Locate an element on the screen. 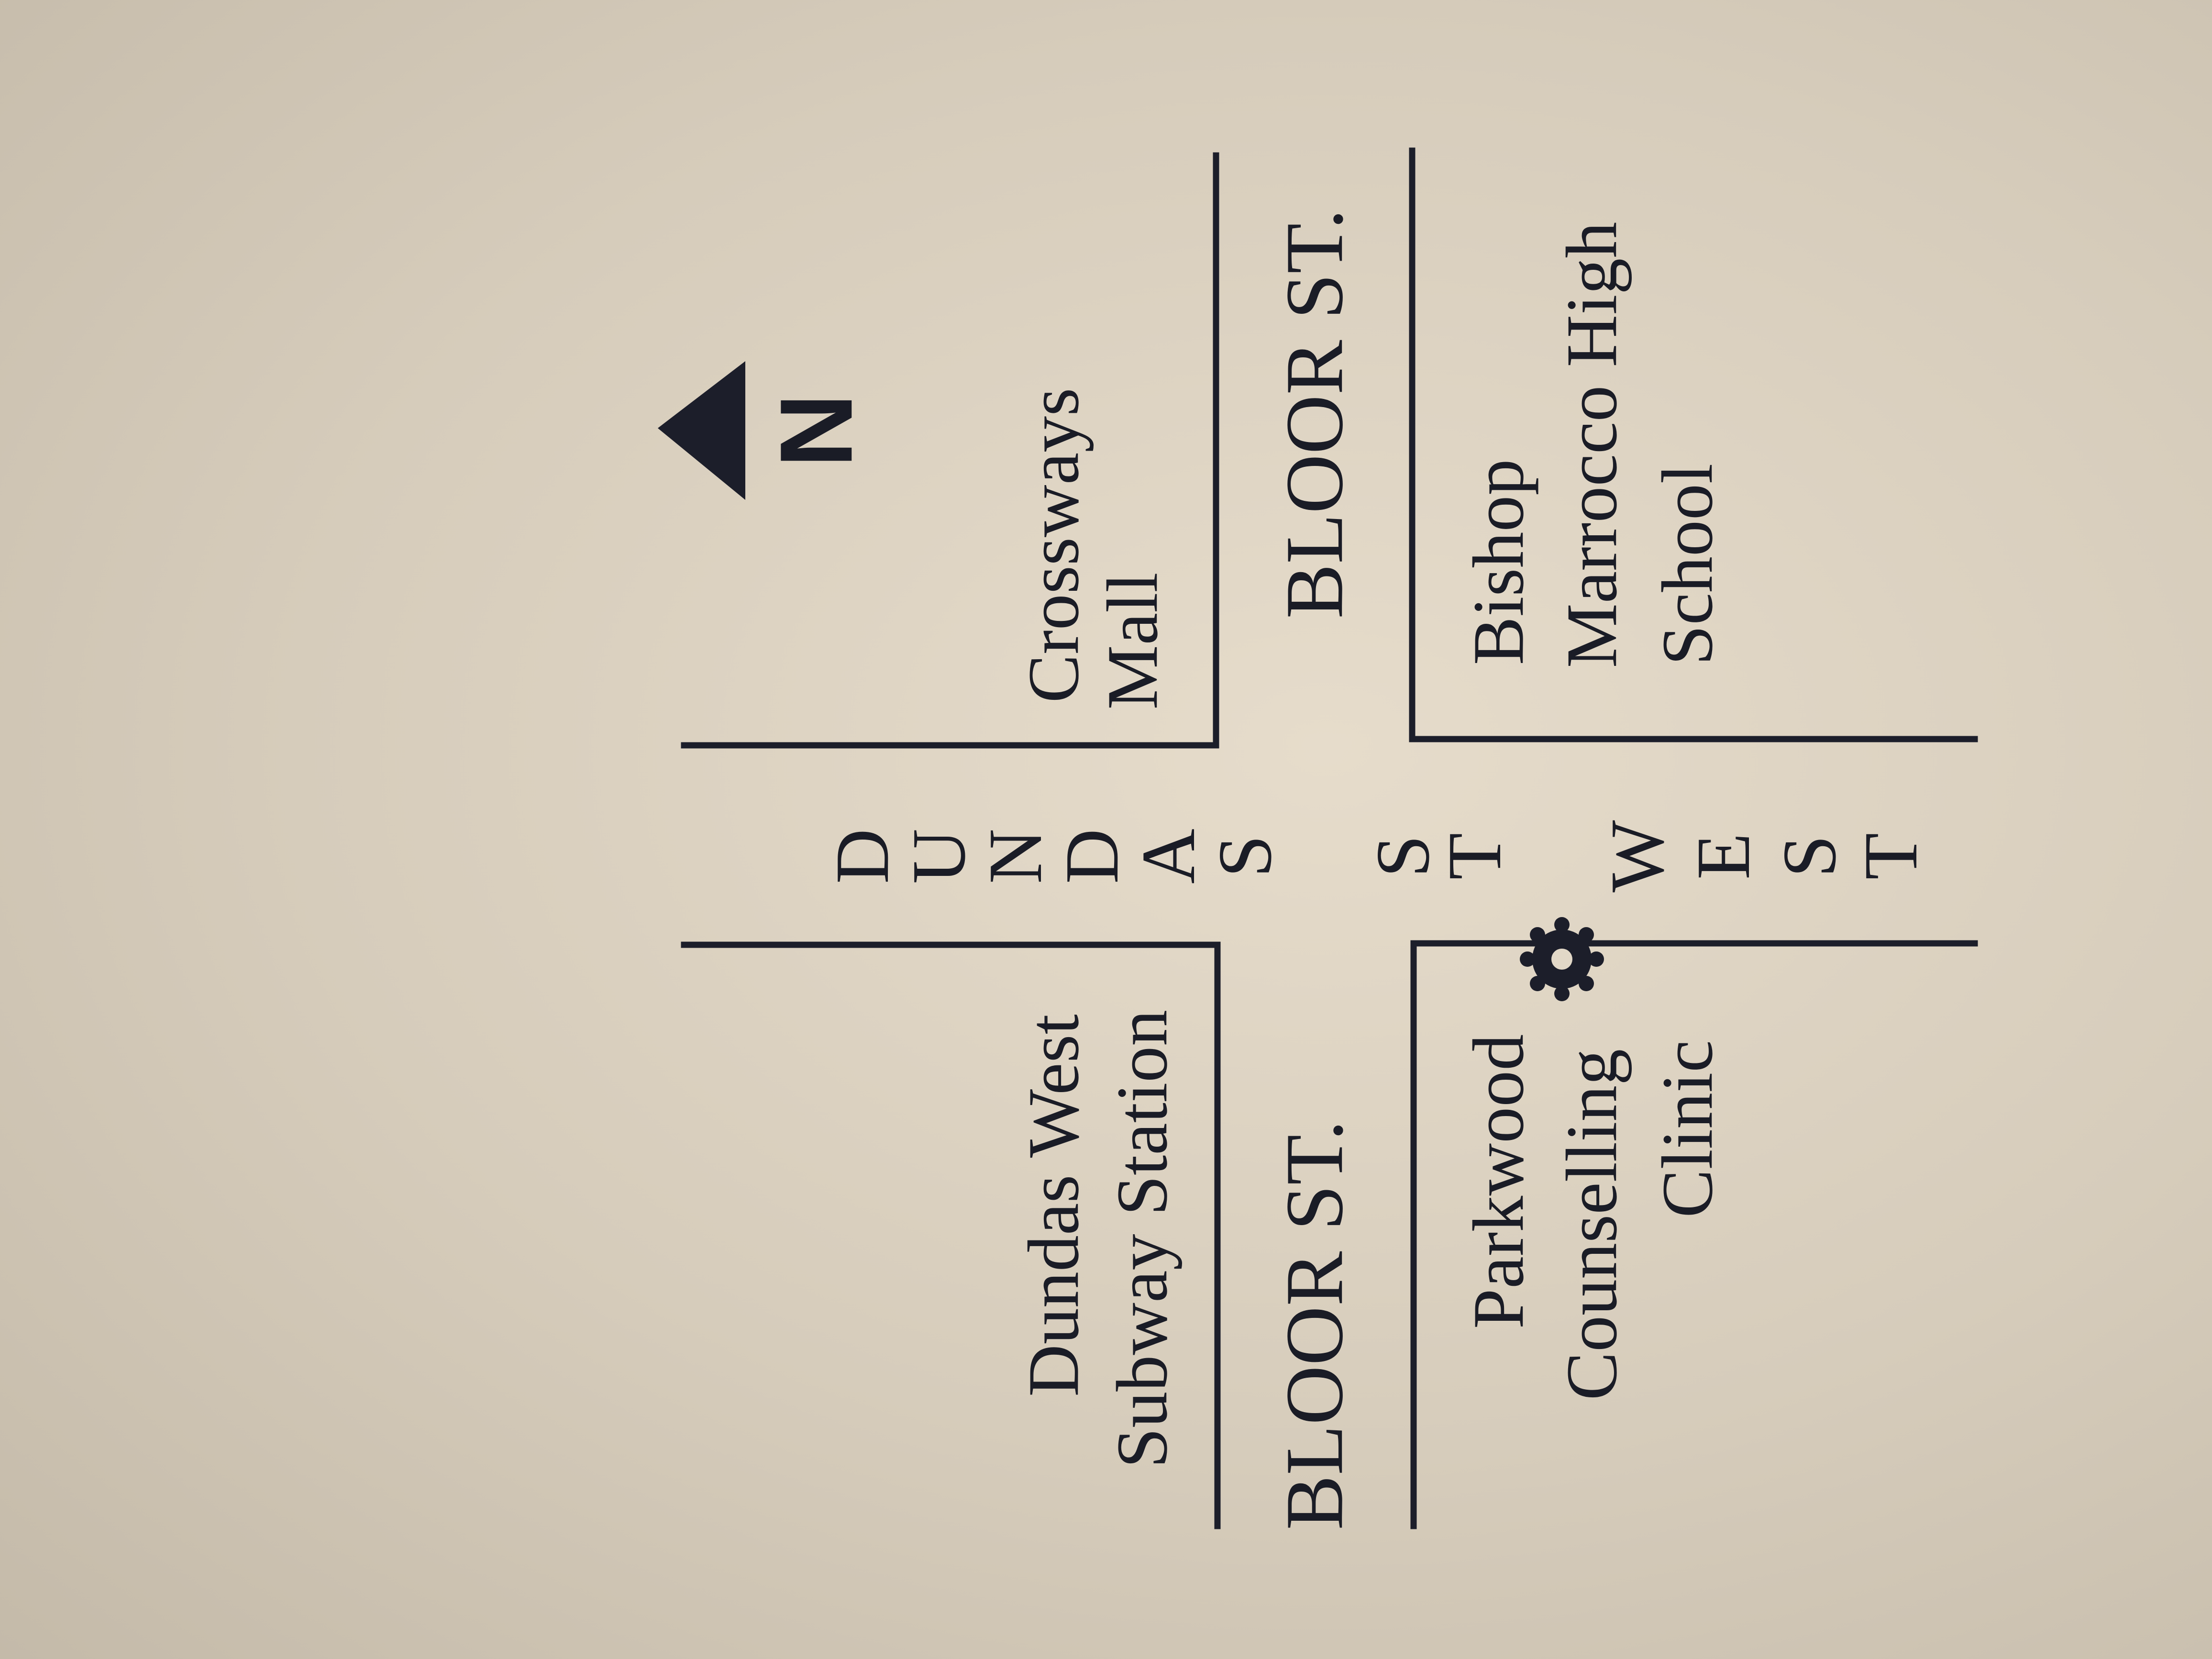 The image size is (2212, 1659). place-label-bishop-marrocco: Bishop Marrocco High School is located at coordinates (1592, 445).